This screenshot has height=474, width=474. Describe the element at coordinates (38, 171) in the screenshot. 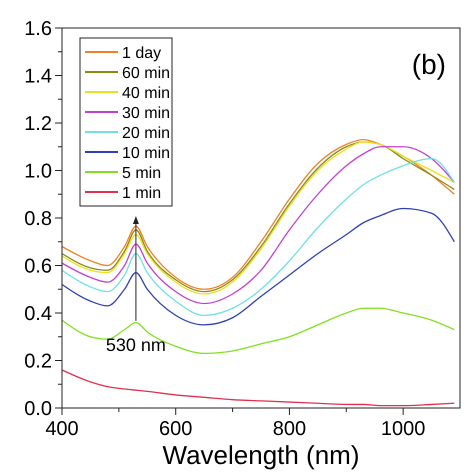

I see `y-tick-label: 1.0` at that location.